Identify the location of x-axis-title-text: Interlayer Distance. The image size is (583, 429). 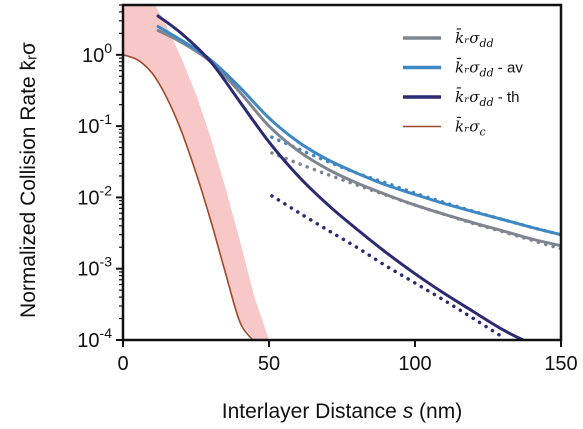
(312, 411).